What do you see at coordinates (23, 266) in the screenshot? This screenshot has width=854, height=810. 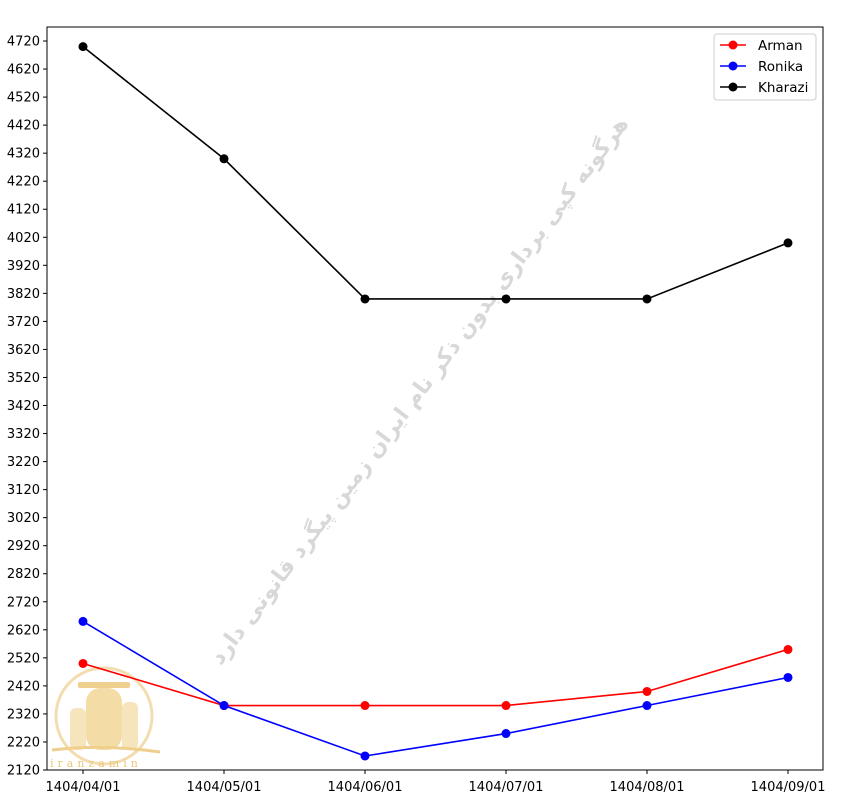 I see `y-tick-label: 3920` at bounding box center [23, 266].